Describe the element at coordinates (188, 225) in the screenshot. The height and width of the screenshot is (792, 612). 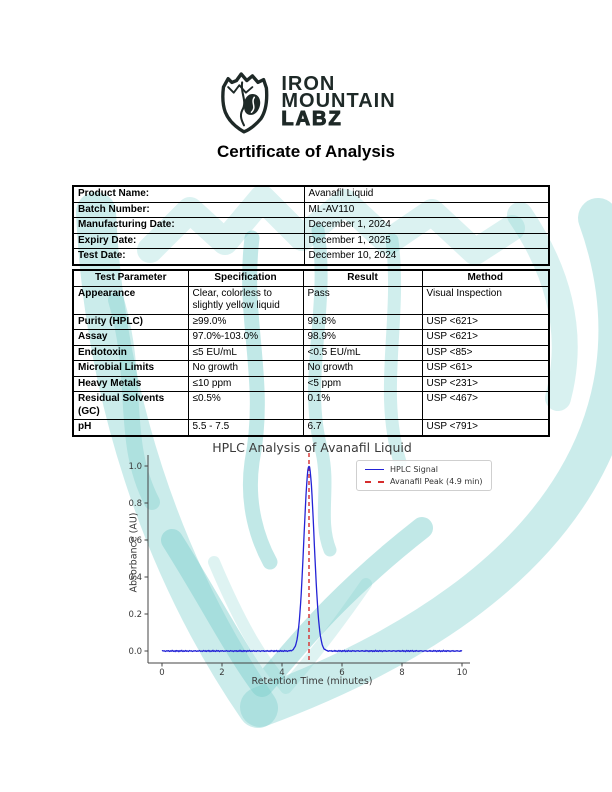
I see `row-label: Manufacturing Date:` at that location.